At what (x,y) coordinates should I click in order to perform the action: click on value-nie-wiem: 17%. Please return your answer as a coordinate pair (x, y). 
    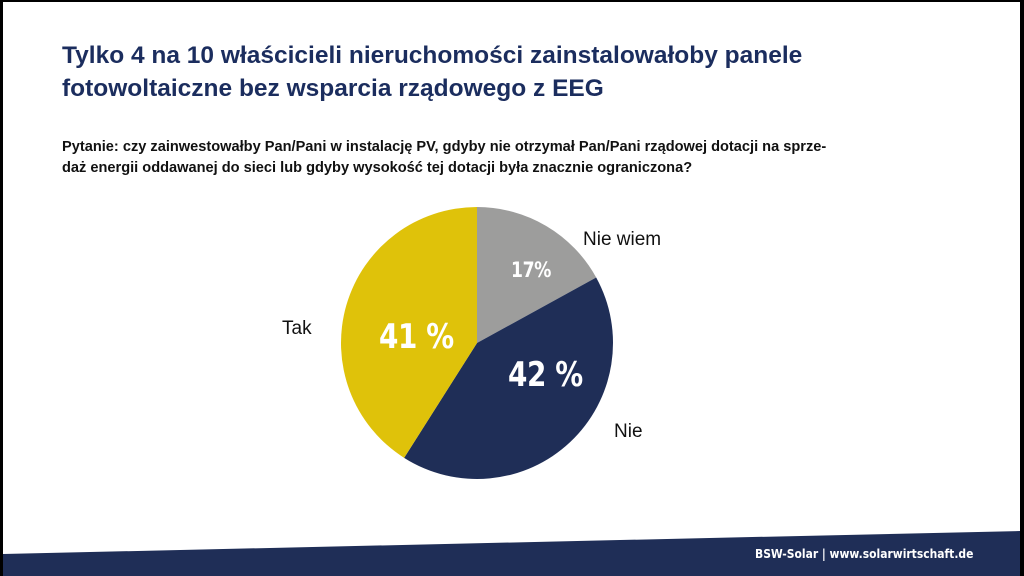
    Looking at the image, I should click on (531, 270).